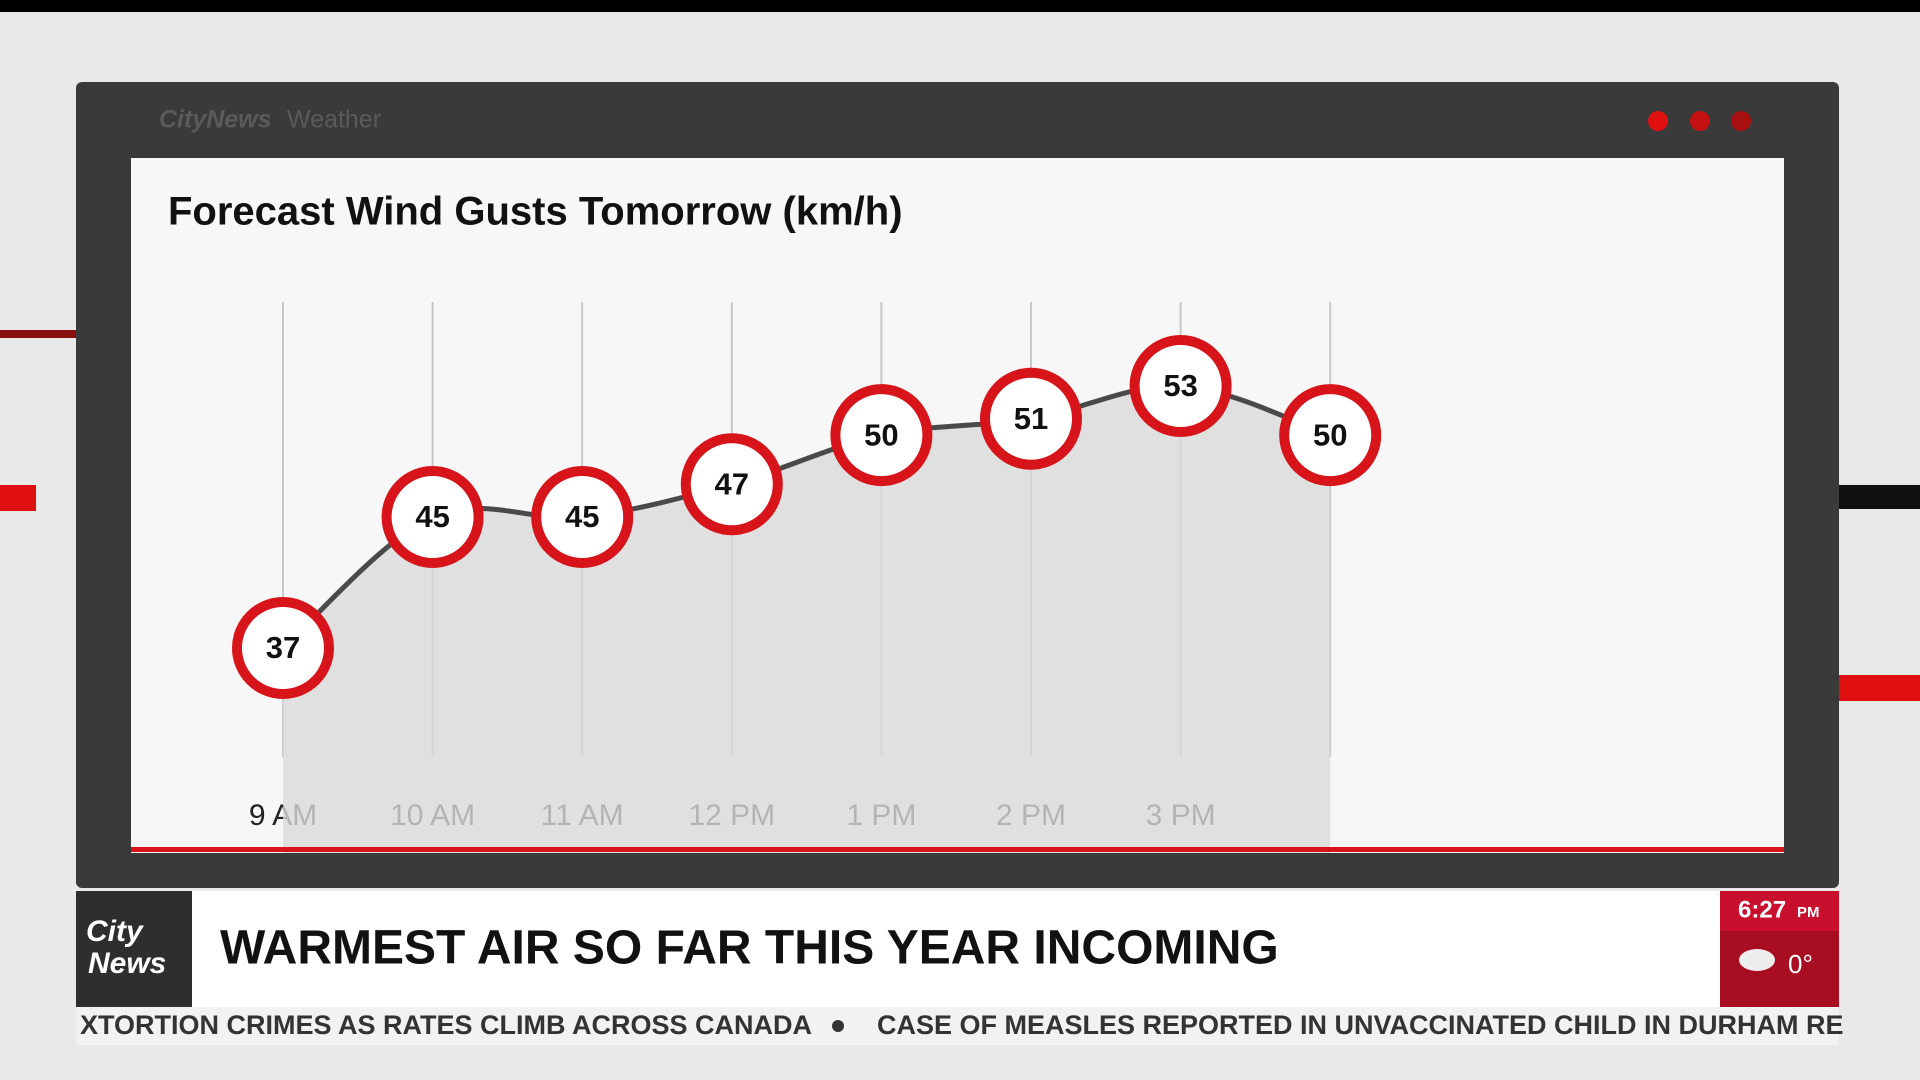 The image size is (1920, 1080). I want to click on logo: City, so click(115, 931).